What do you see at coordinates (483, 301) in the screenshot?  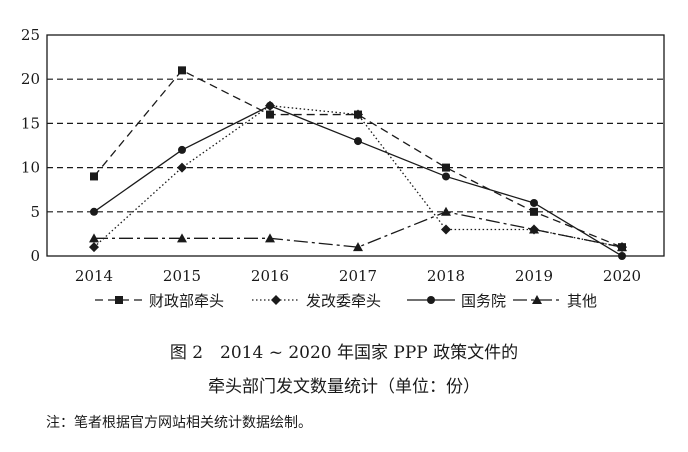 I see `legend-label: 国务院` at bounding box center [483, 301].